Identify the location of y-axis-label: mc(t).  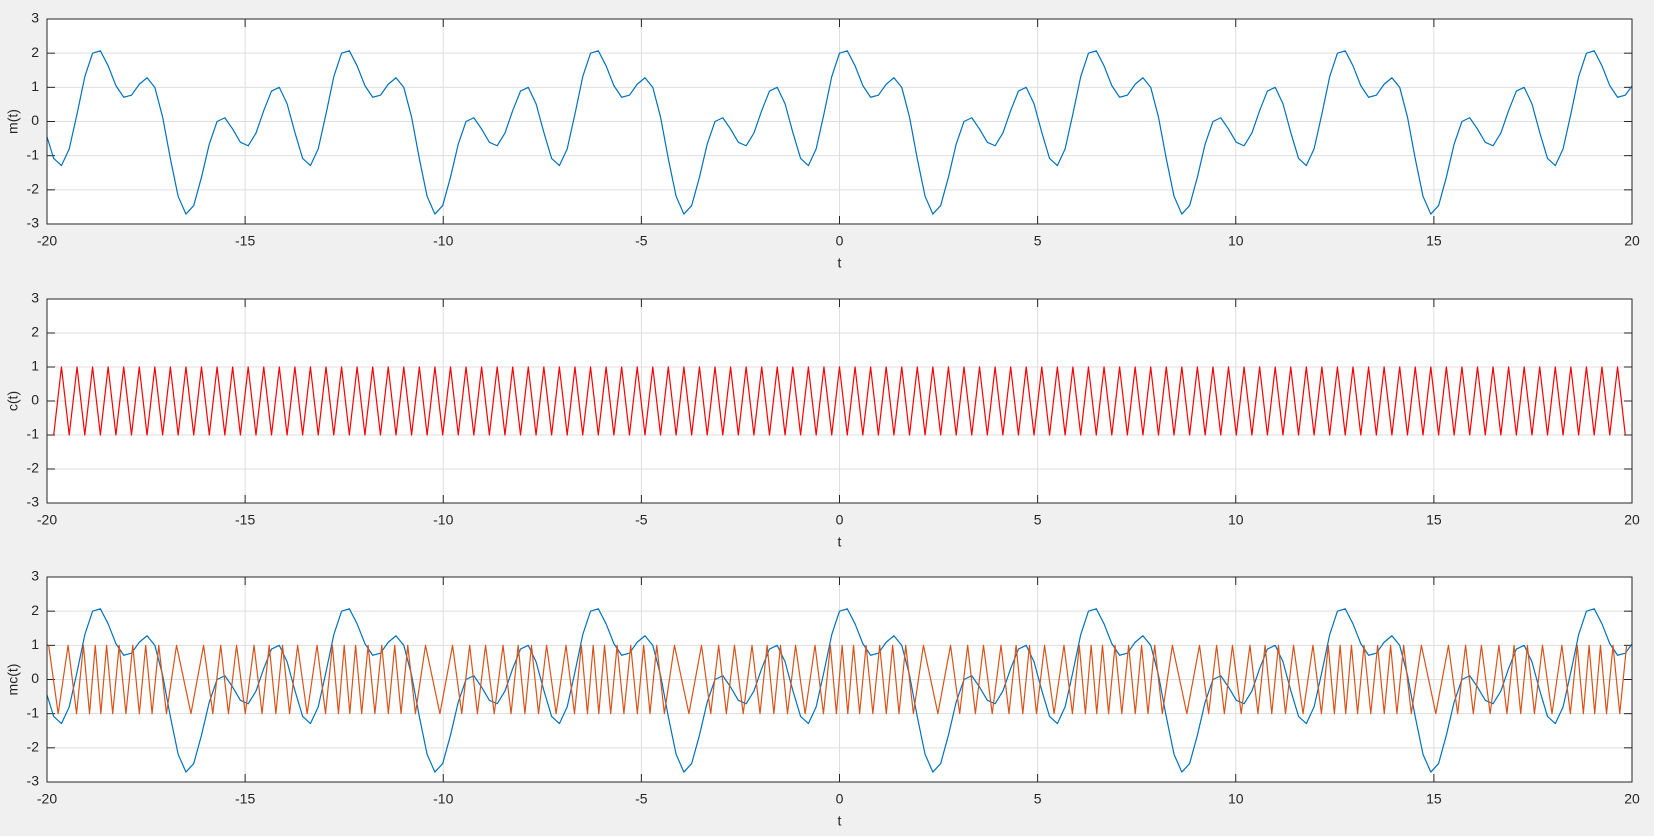
(13, 680).